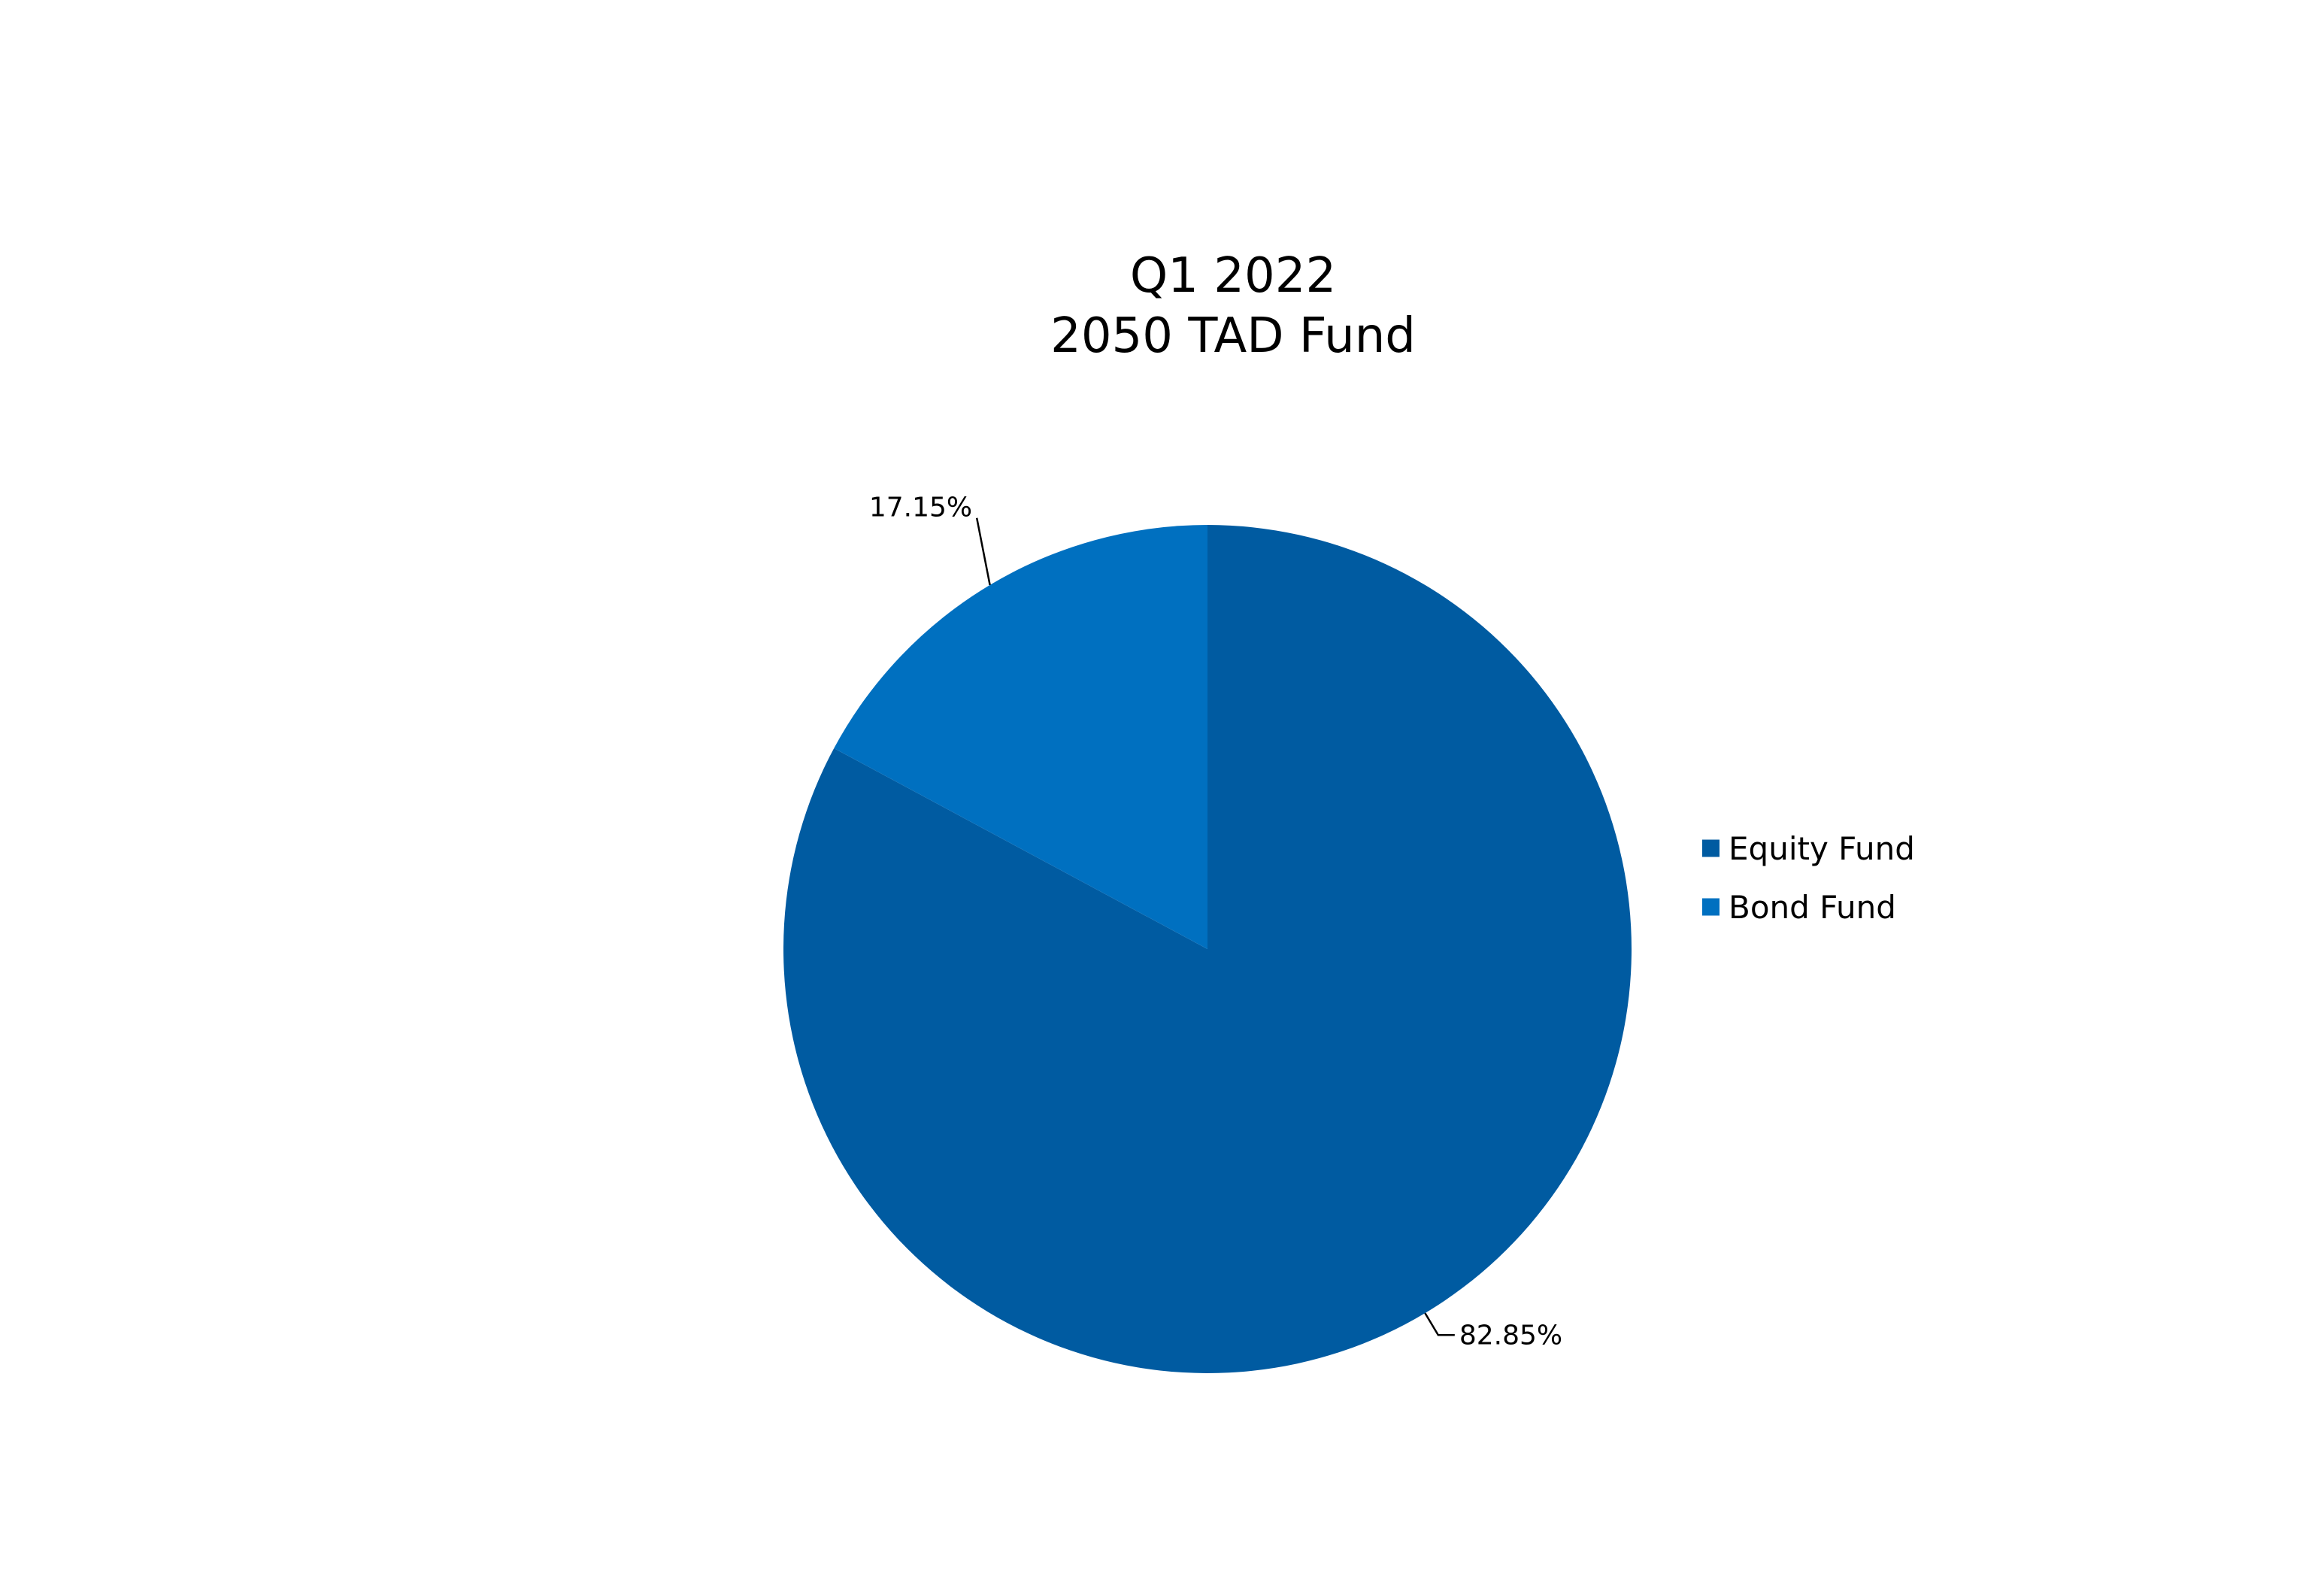  What do you see at coordinates (1439, 1324) in the screenshot?
I see `leader-line-equity-fund` at bounding box center [1439, 1324].